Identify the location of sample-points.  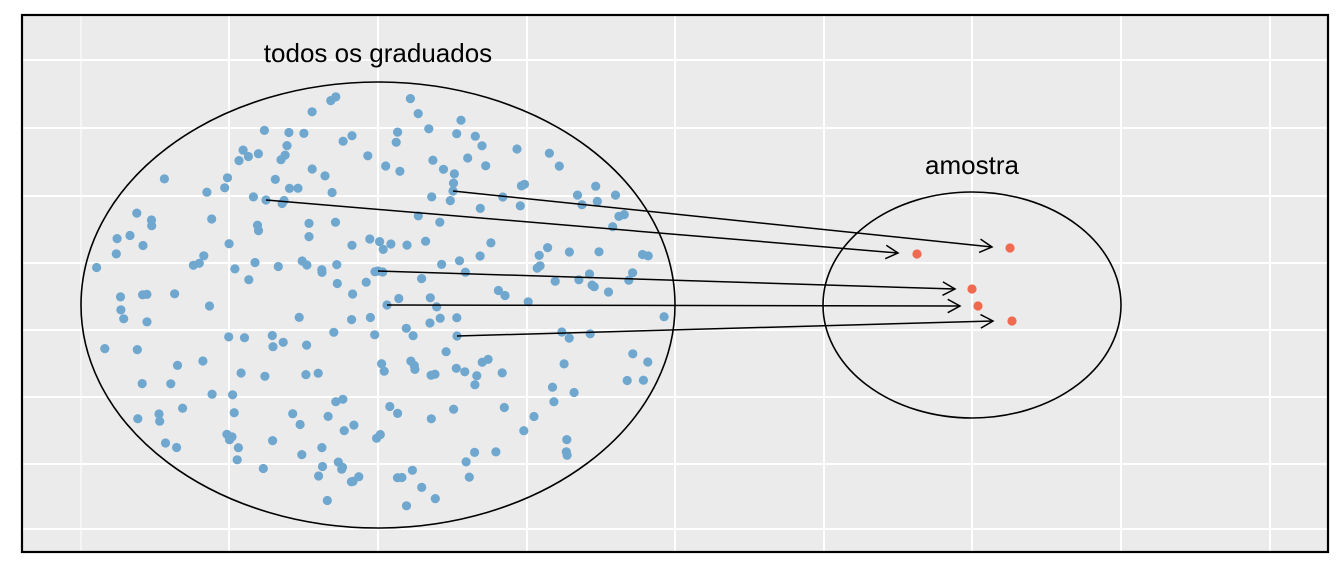
(964, 284).